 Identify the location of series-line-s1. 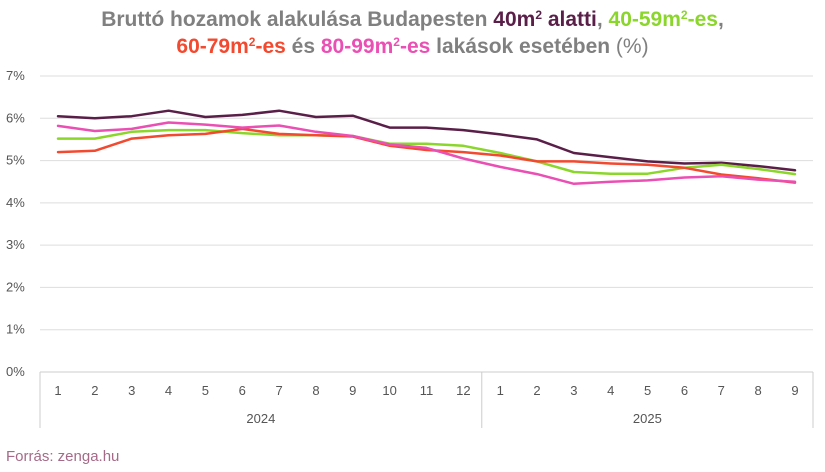
(426, 140).